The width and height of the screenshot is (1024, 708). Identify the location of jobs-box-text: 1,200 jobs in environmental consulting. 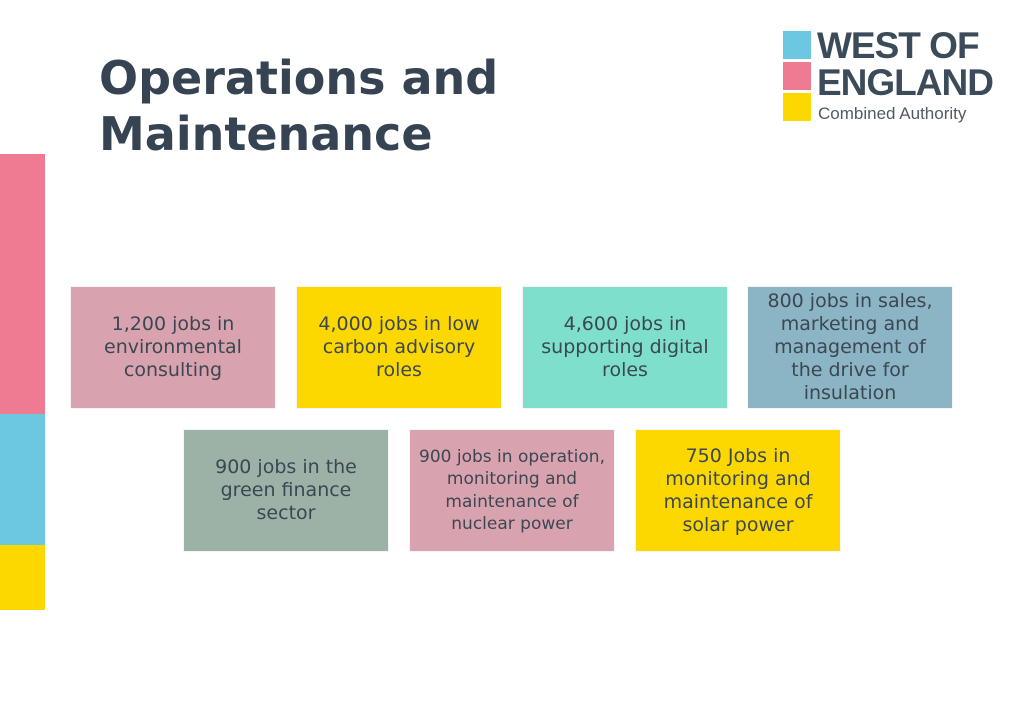
(173, 347).